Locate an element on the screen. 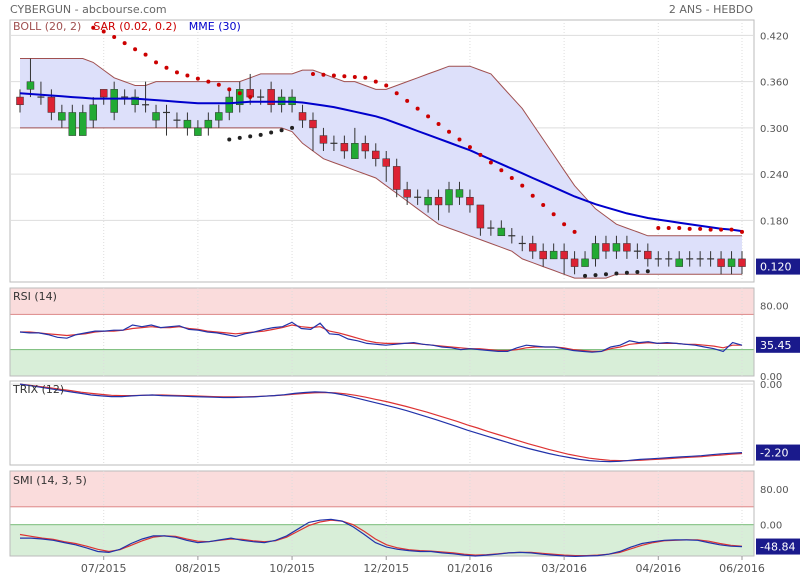  price-legend-1: SAR (0.02, 0.2) is located at coordinates (134, 26).